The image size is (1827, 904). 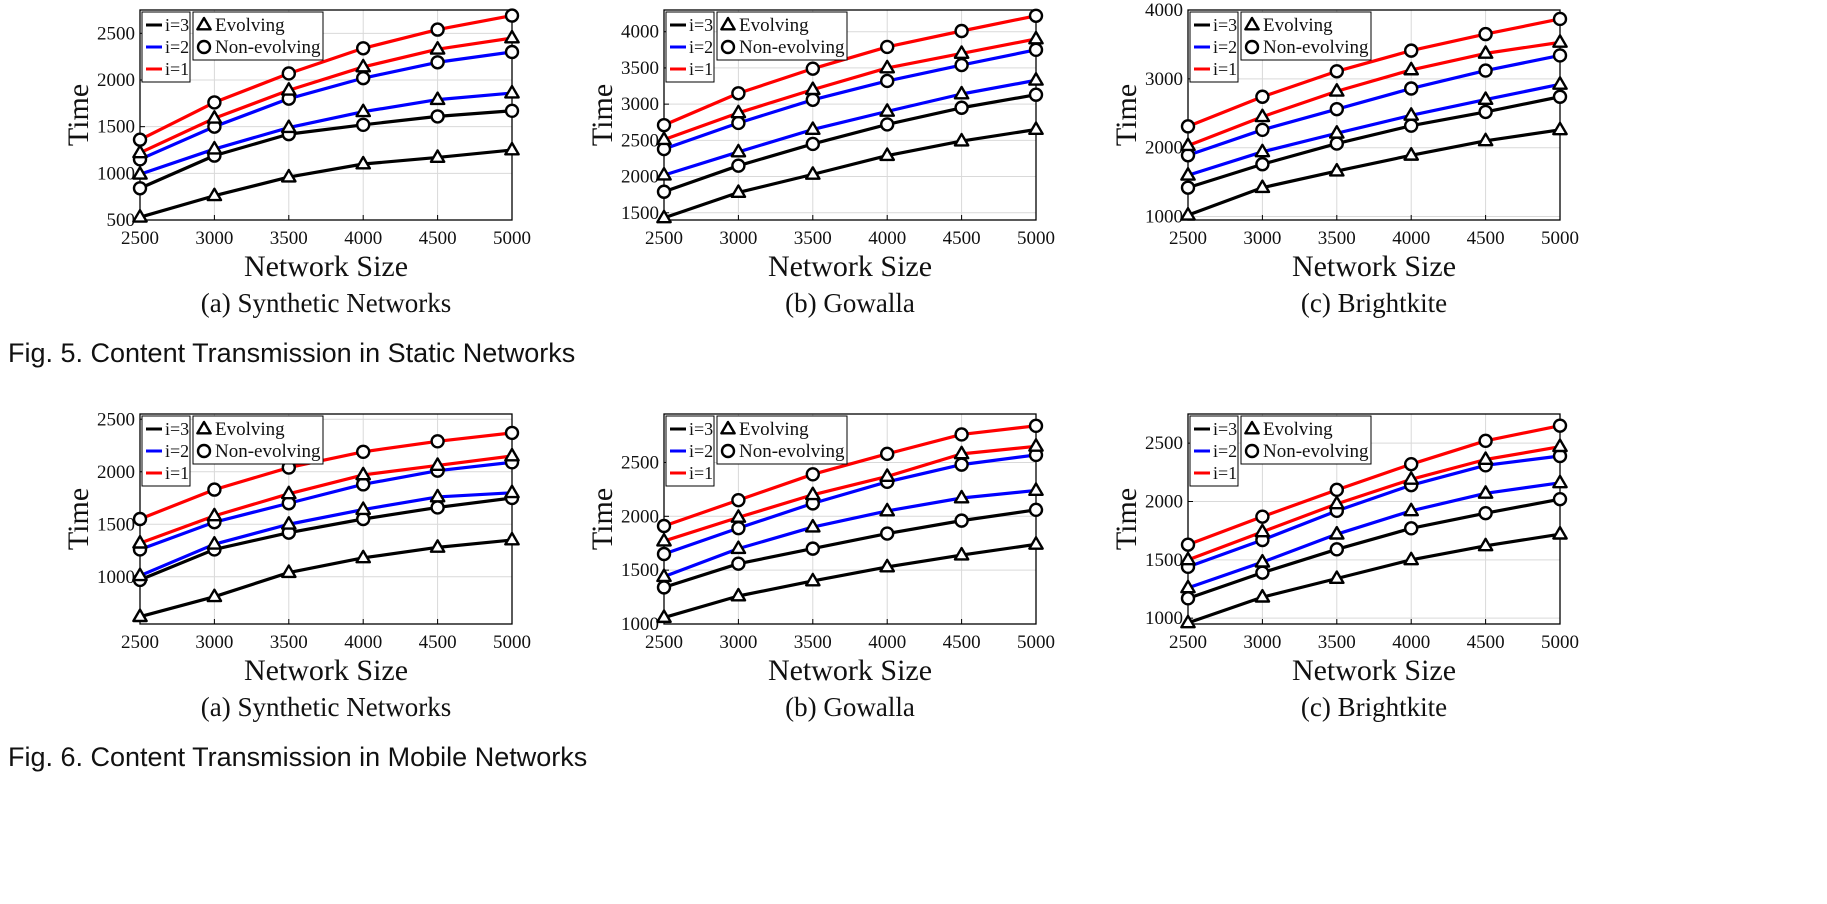 I want to click on series-i2-evolving, so click(x=1374, y=128).